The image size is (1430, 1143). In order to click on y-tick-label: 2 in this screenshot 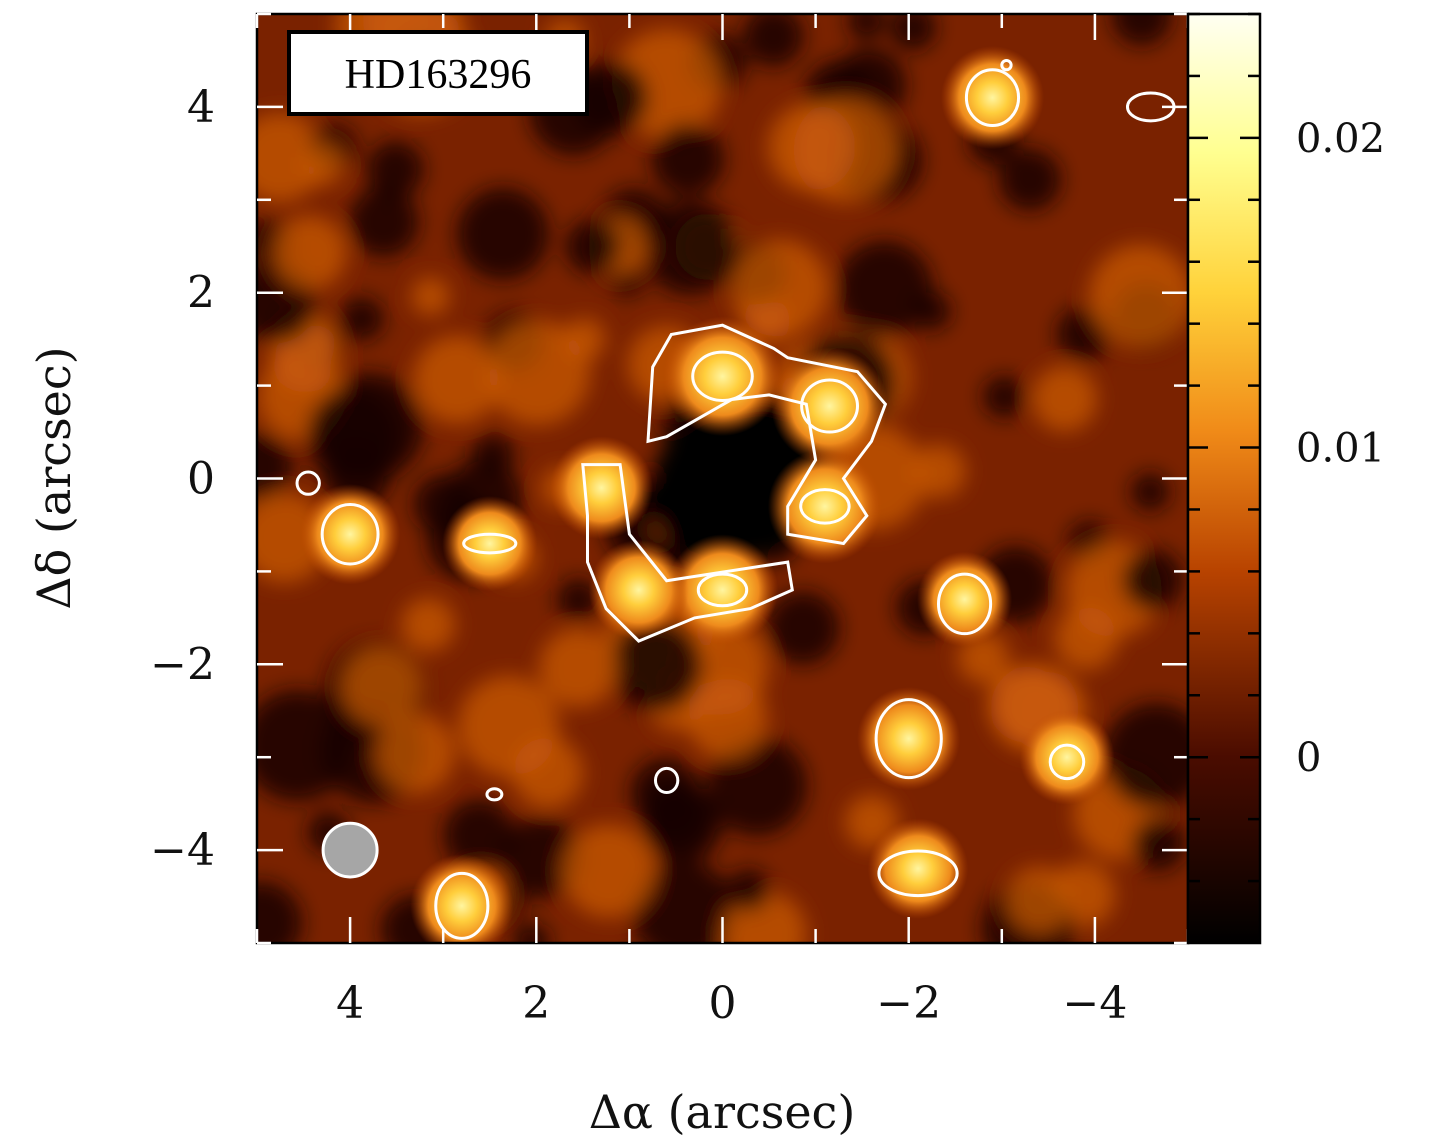, I will do `click(201, 293)`.